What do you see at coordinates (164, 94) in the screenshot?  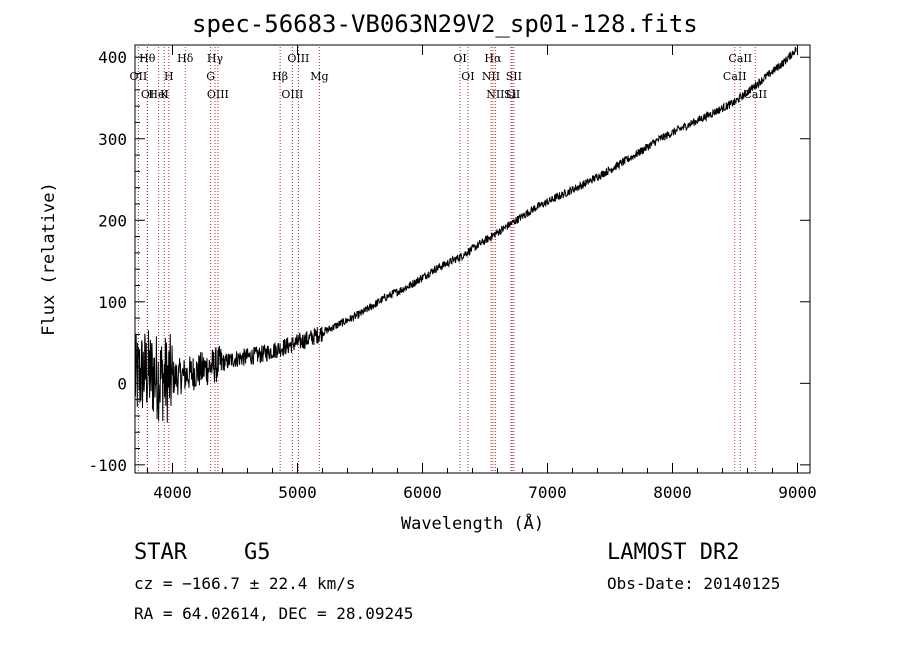 I see `spectral-line-label: K` at bounding box center [164, 94].